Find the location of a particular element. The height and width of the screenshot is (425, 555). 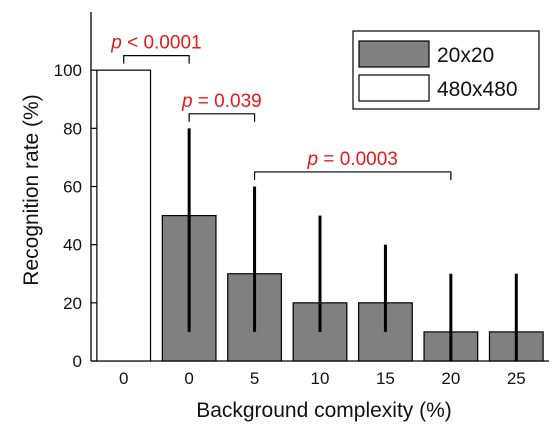

y-tick-label: 80 is located at coordinates (72, 128).